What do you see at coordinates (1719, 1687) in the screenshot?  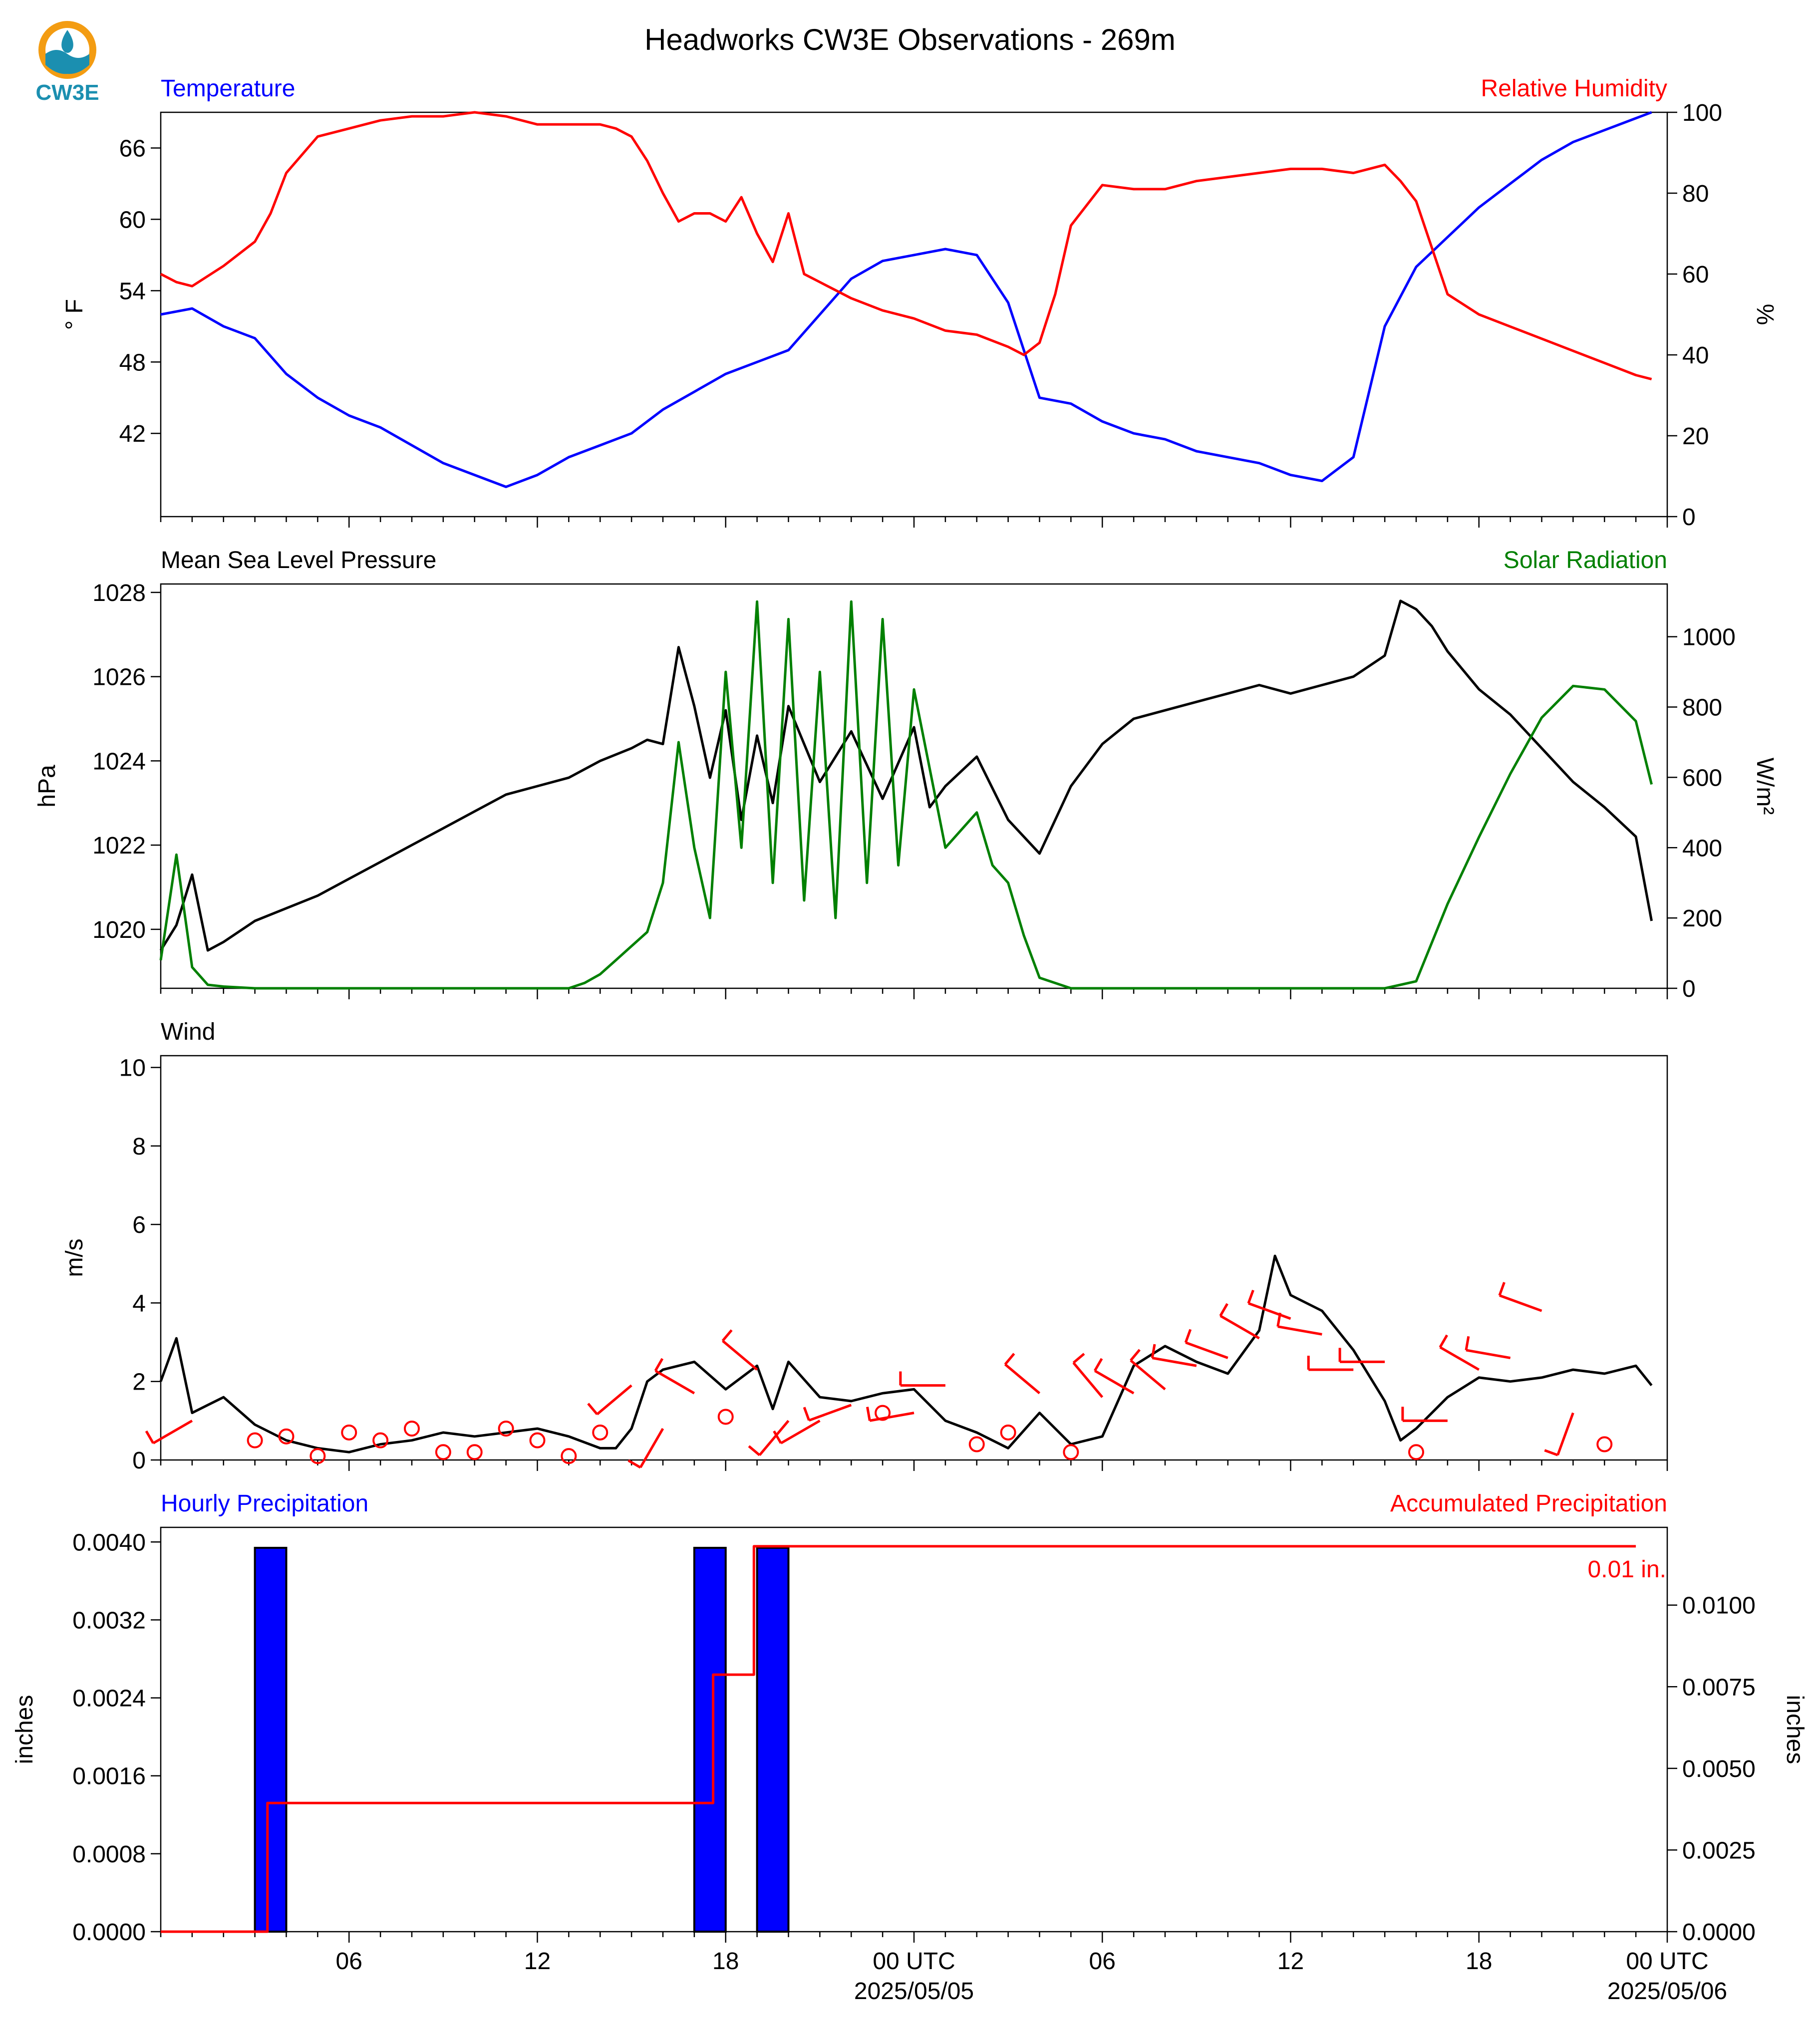 I see `y-tick-label-right: 0.0075` at bounding box center [1719, 1687].